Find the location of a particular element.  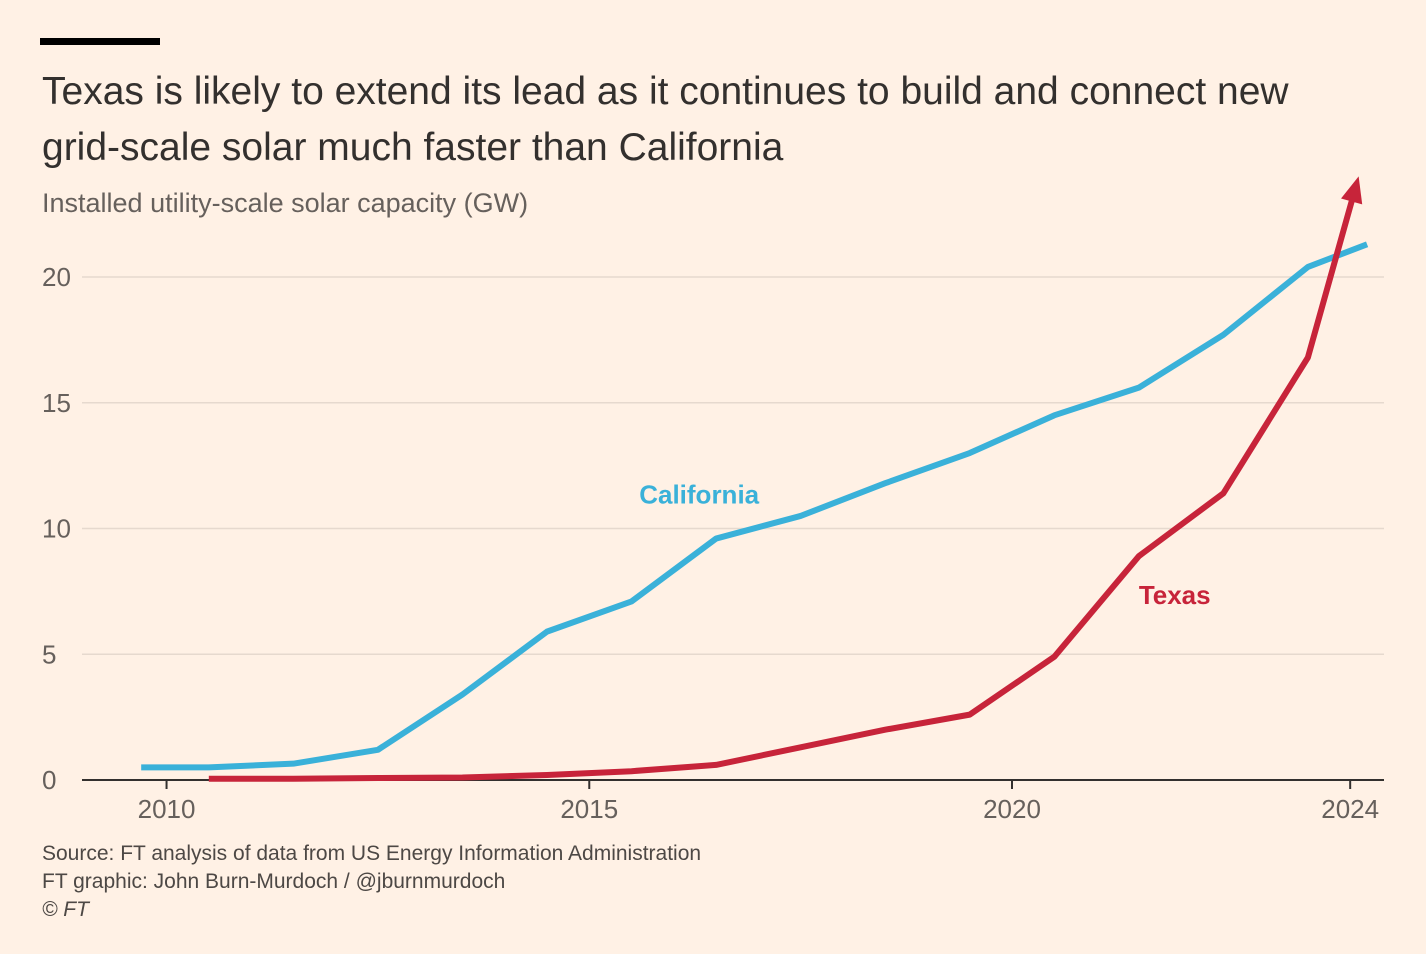

x-tick-label-2020: 2020 is located at coordinates (1012, 809).